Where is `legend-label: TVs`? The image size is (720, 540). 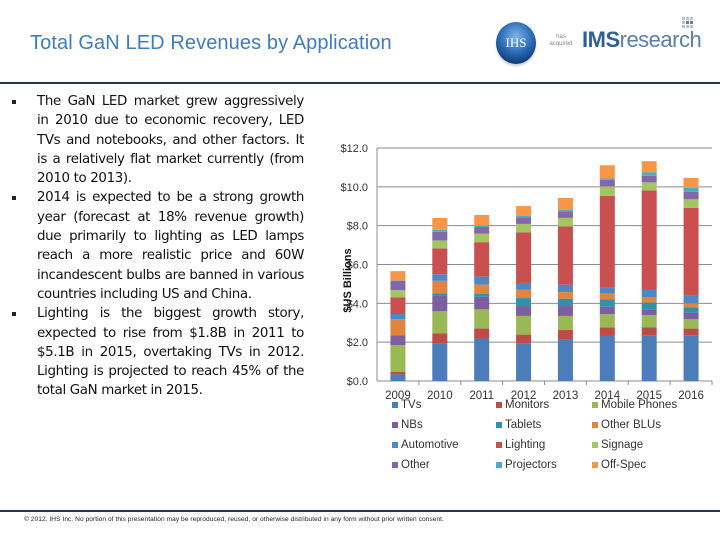
legend-label: TVs is located at coordinates (411, 405).